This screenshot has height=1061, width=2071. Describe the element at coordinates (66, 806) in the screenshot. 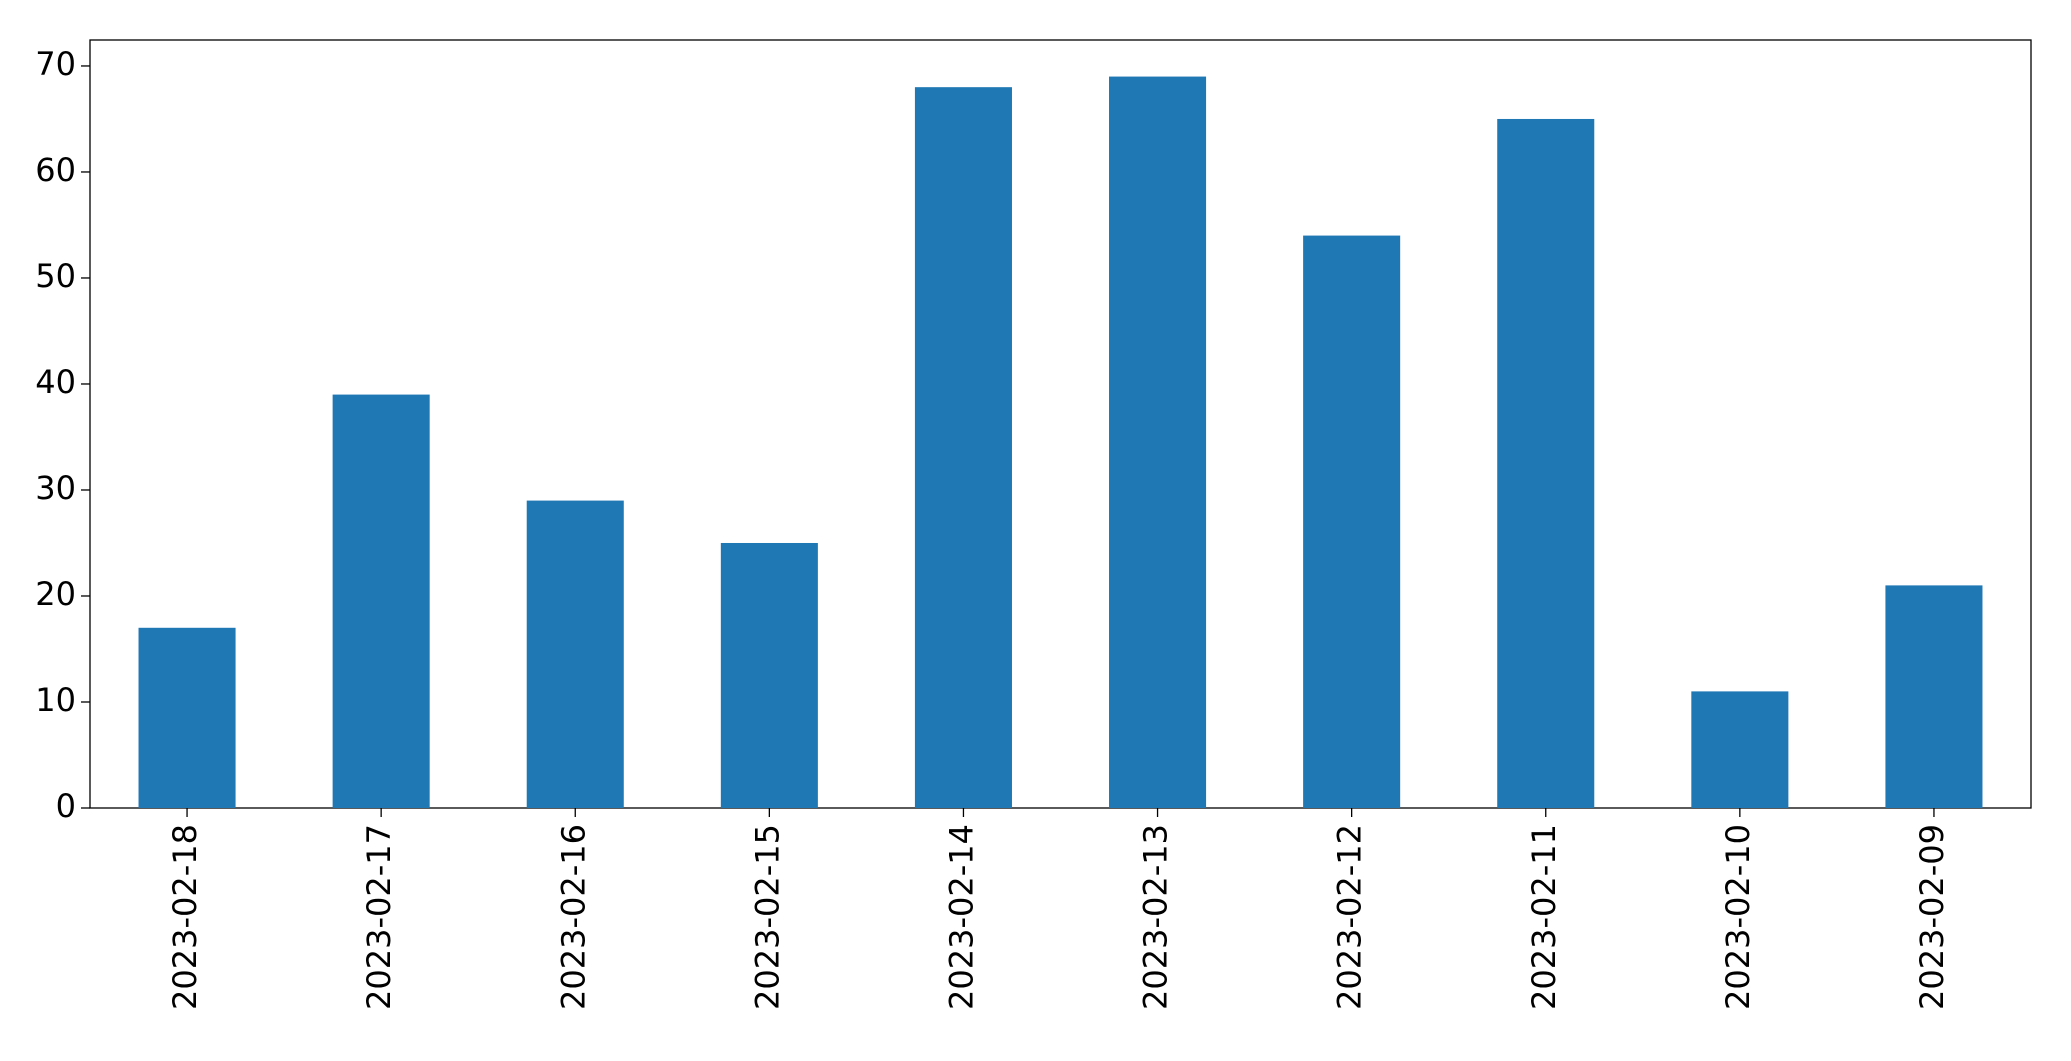

I see `y-tick-label: 0` at that location.